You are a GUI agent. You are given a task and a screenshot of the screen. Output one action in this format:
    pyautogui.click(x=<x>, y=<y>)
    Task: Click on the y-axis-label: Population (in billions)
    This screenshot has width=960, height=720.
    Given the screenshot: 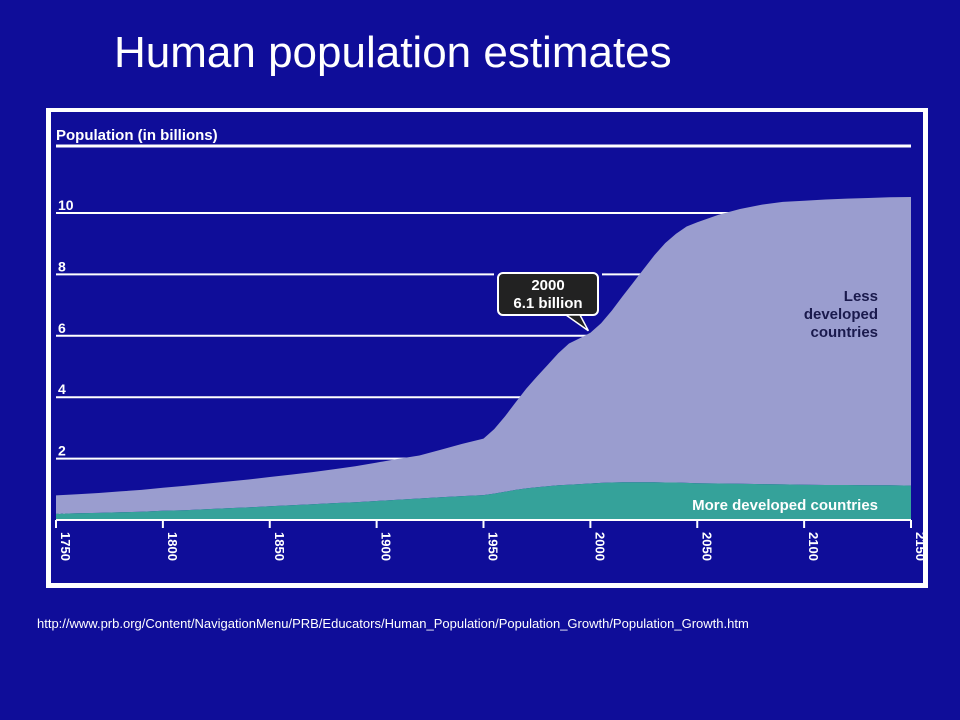 What is the action you would take?
    pyautogui.click(x=137, y=135)
    